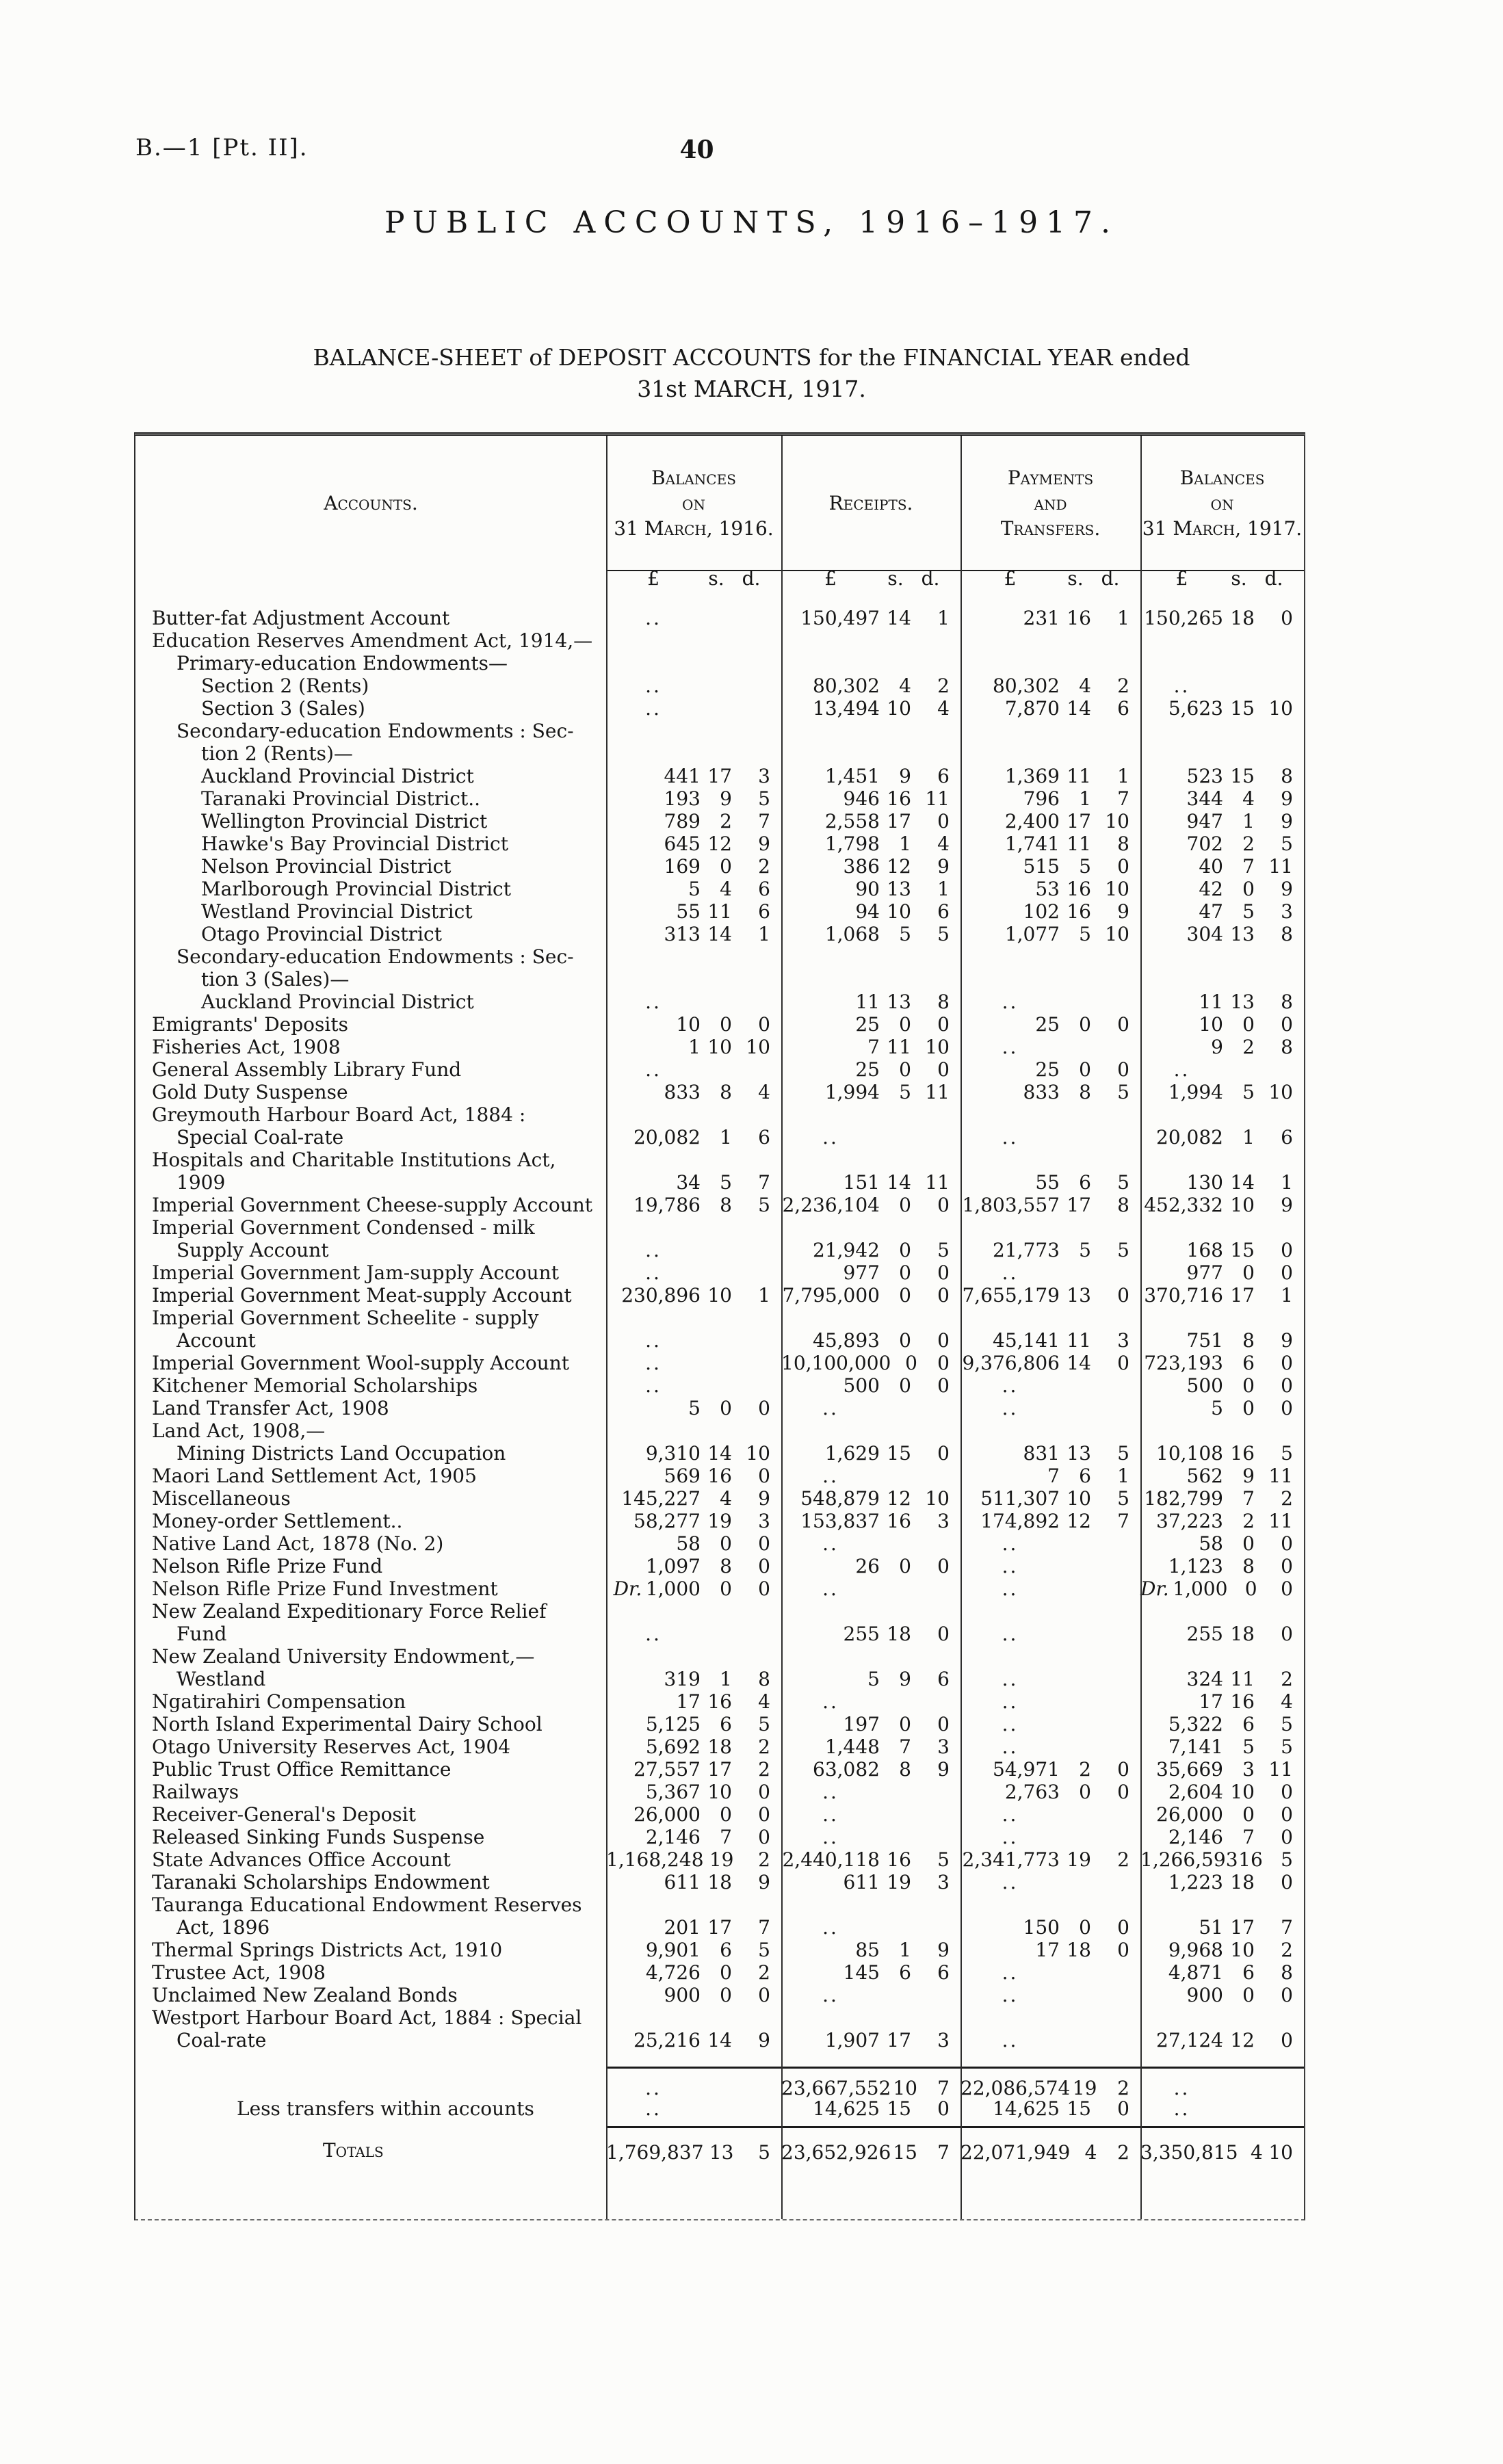 The image size is (1503, 2464). Describe the element at coordinates (1218, 1363) in the screenshot. I see `amount-cell: 723,193 6 0` at that location.